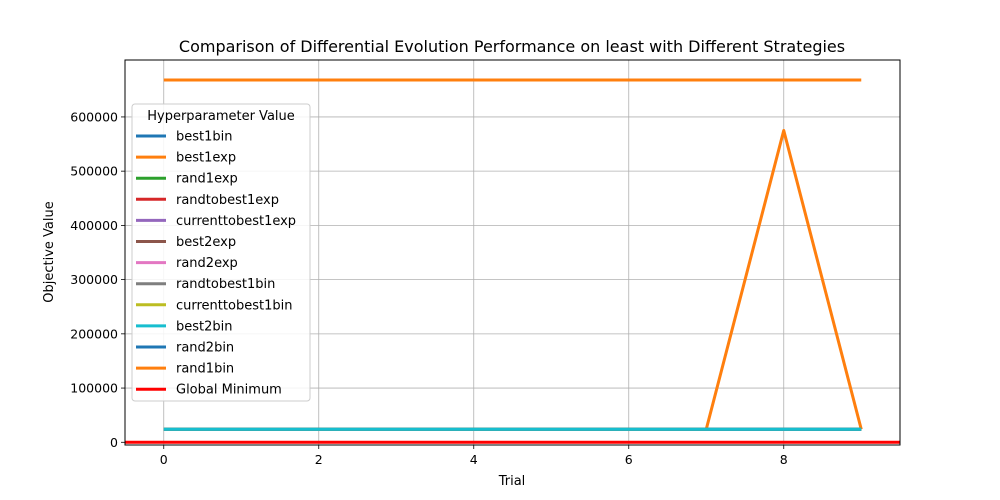 The width and height of the screenshot is (1000, 500). Describe the element at coordinates (221, 116) in the screenshot. I see `legend-title: Hyperparameter Value` at that location.